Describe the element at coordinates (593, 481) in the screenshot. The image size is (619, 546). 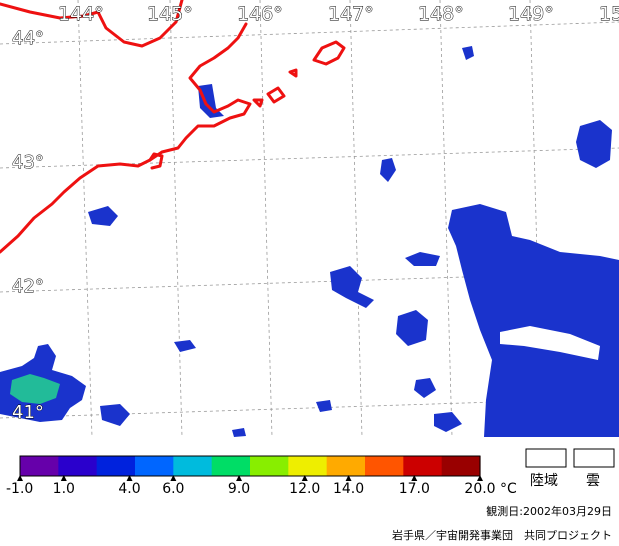
I see `cloud-label: 雲` at that location.